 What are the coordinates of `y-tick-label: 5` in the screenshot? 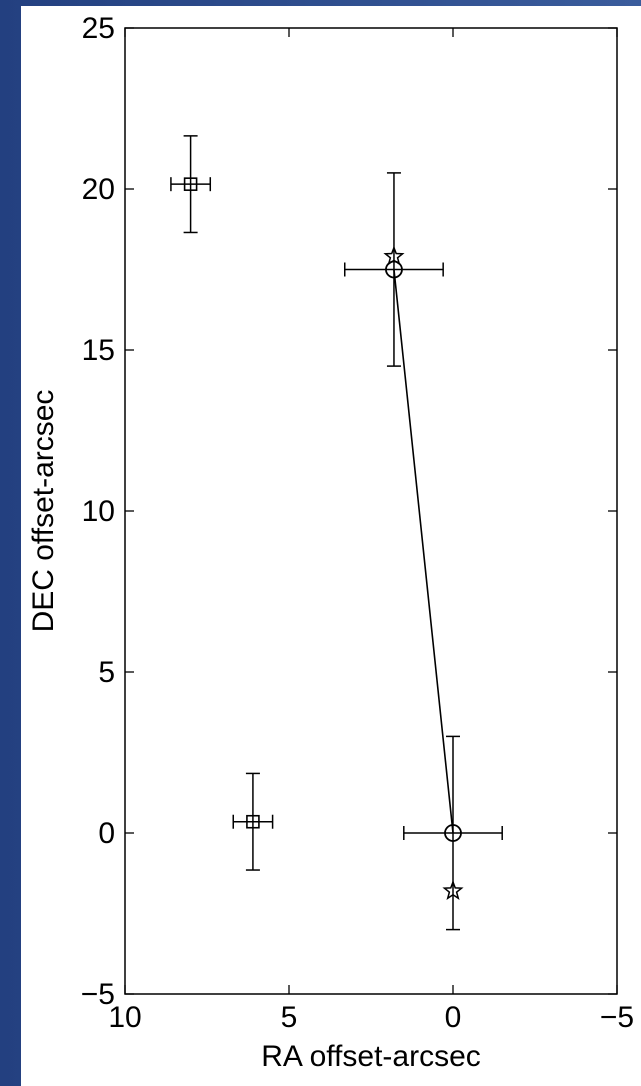 It's located at (106, 672).